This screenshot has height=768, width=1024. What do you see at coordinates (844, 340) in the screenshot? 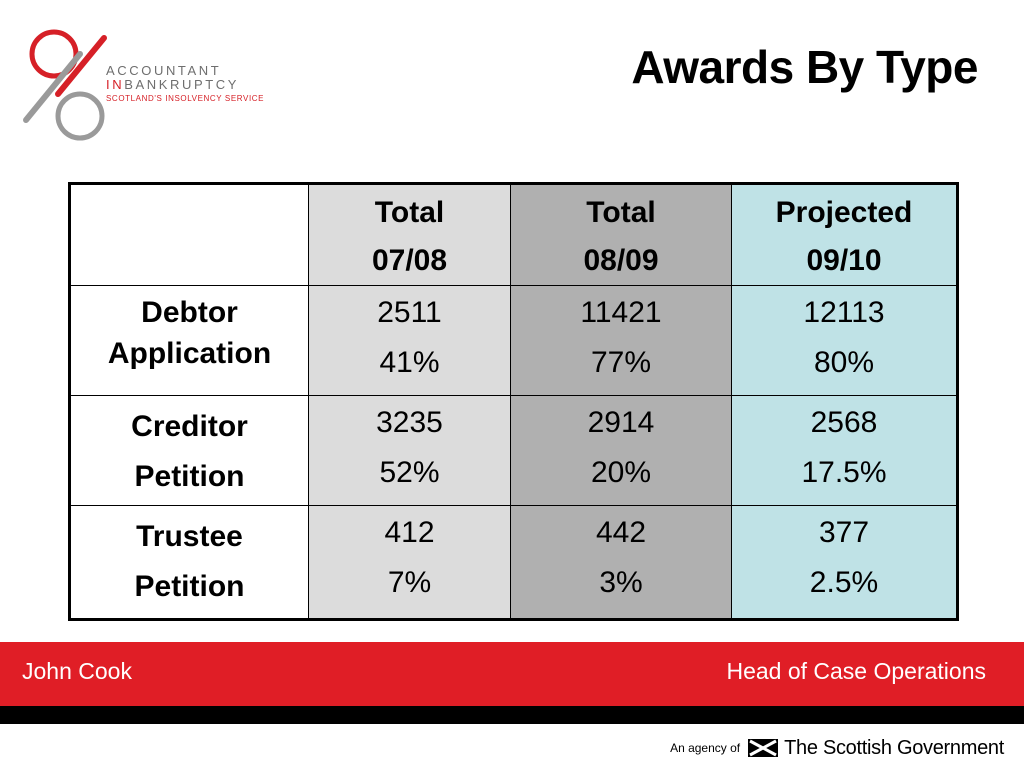
I see `table-cell: 12113 80%` at bounding box center [844, 340].